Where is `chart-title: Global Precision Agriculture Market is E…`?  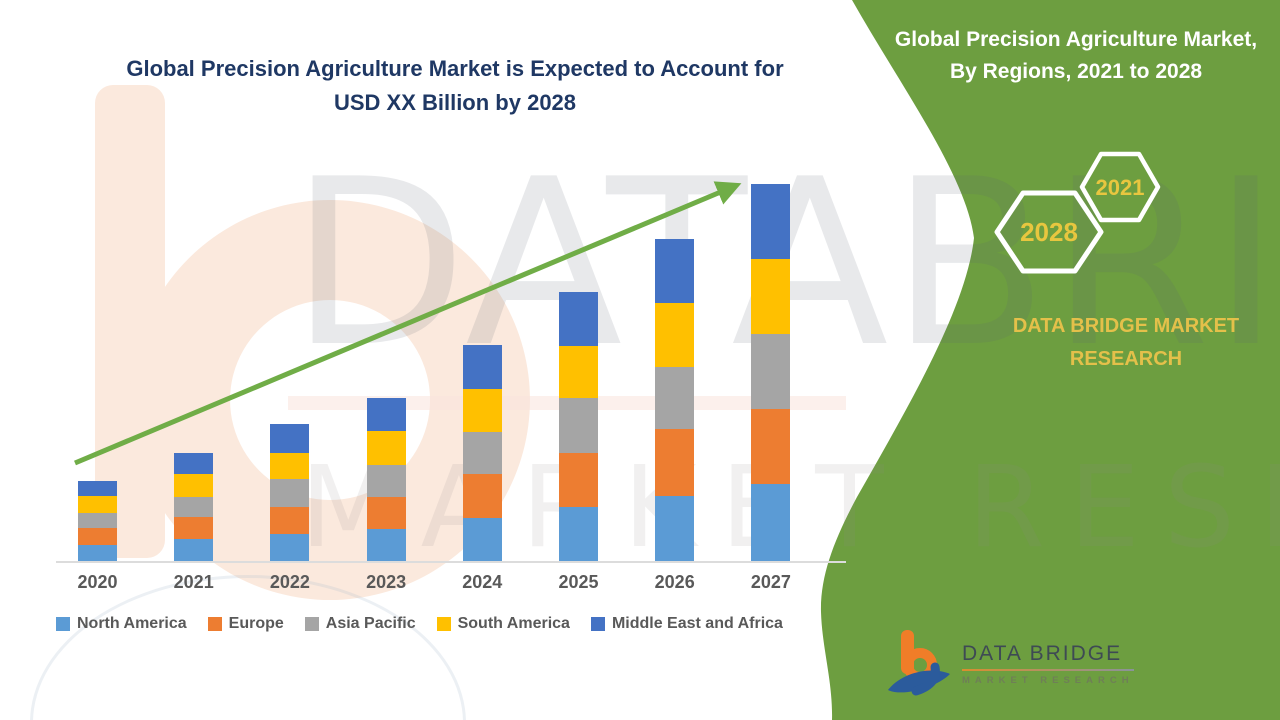
chart-title: Global Precision Agriculture Market is E… is located at coordinates (455, 86).